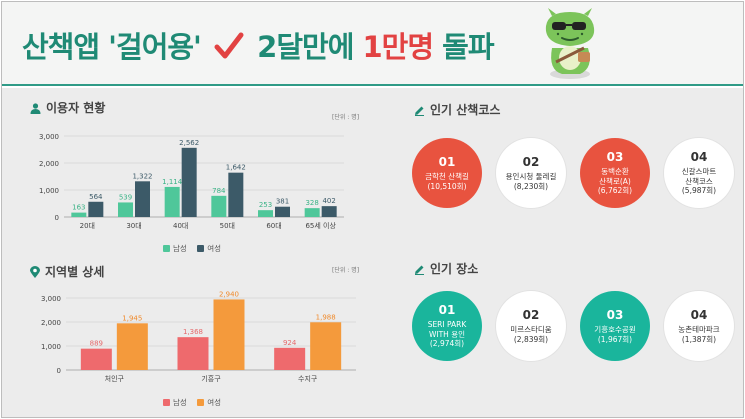 The image size is (745, 419). I want to click on rank-name: SERI PARK, so click(447, 325).